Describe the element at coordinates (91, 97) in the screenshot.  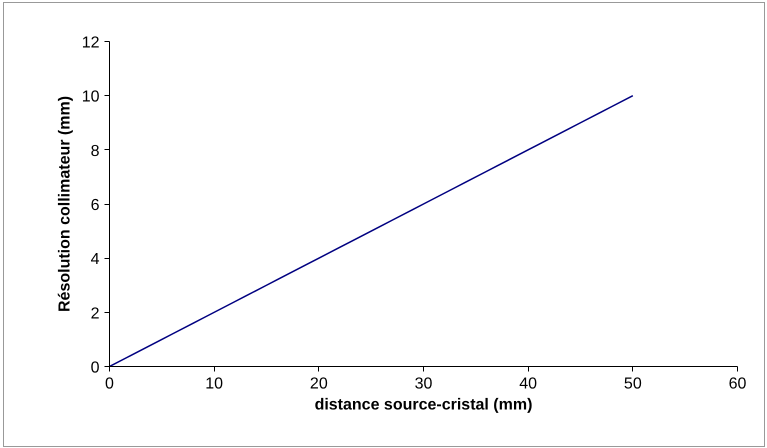
I see `y-tick-label: 10` at that location.